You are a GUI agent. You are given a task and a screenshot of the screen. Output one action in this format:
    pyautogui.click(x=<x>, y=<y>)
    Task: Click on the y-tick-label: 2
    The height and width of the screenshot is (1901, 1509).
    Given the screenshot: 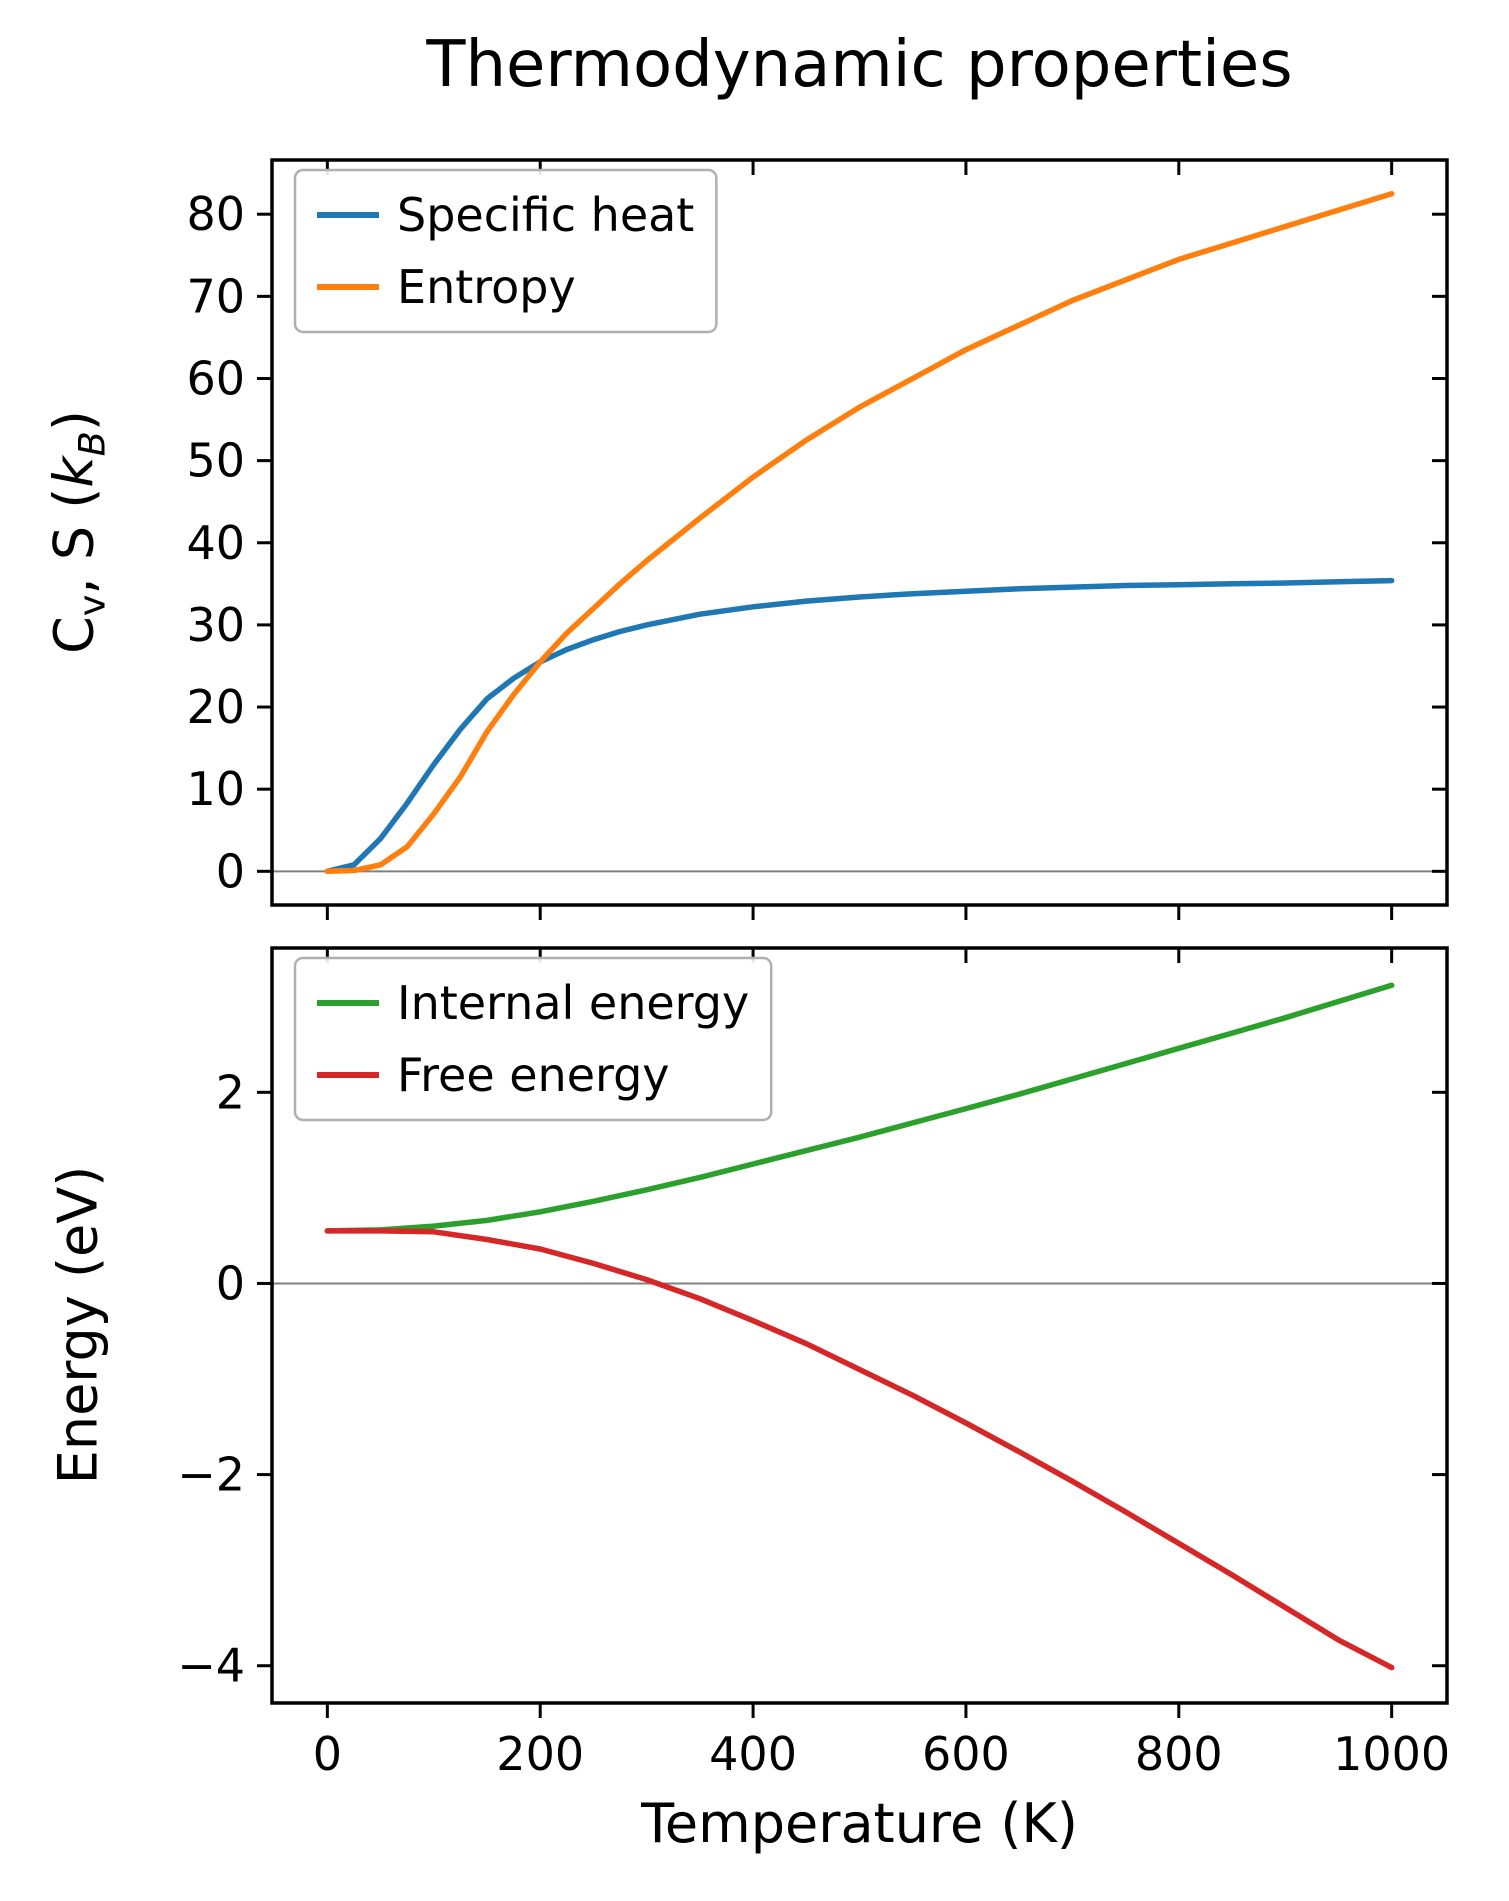 What is the action you would take?
    pyautogui.click(x=230, y=1092)
    